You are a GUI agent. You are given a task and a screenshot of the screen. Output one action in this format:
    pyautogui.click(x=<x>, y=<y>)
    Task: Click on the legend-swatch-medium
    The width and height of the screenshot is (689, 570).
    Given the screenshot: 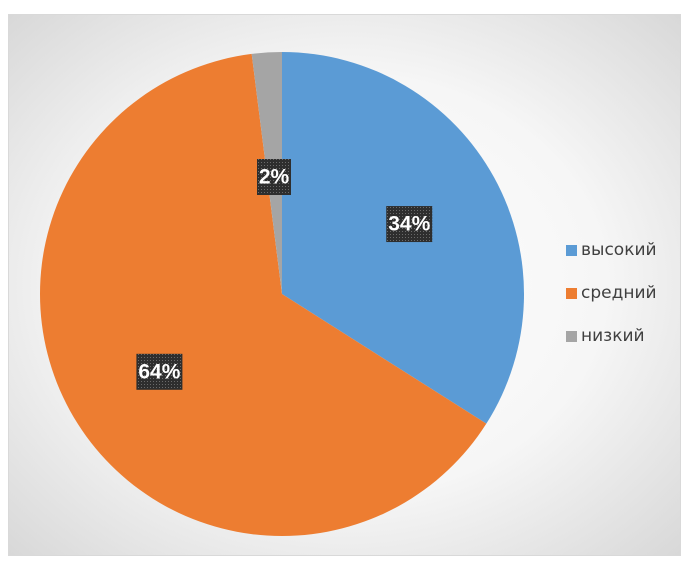 What is the action you would take?
    pyautogui.click(x=571, y=293)
    